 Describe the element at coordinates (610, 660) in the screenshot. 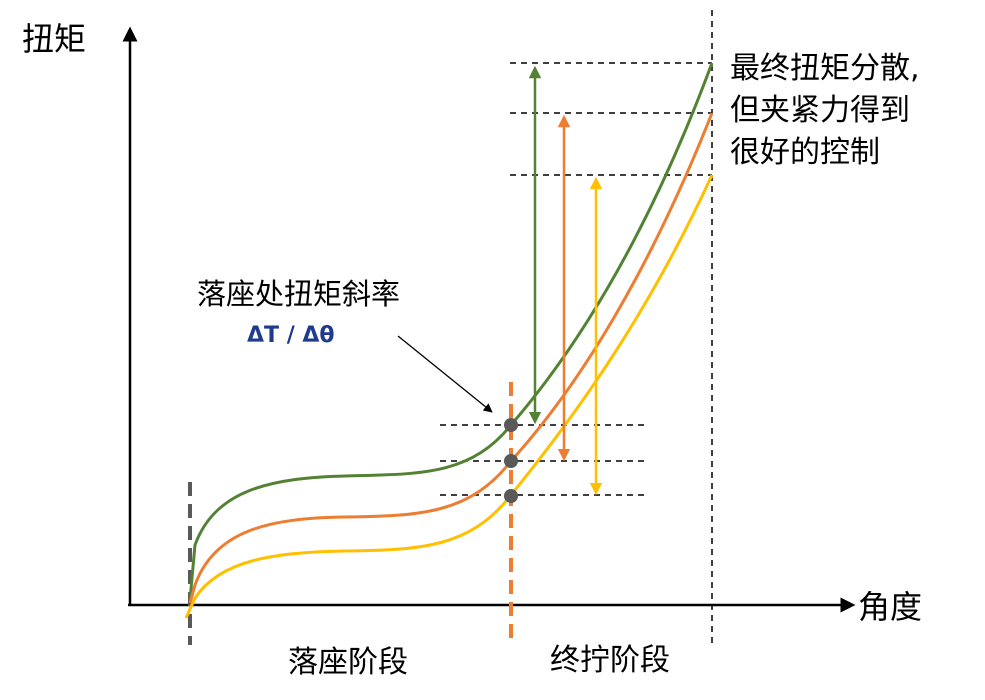

I see `phase-label-final: 终拧阶段` at that location.